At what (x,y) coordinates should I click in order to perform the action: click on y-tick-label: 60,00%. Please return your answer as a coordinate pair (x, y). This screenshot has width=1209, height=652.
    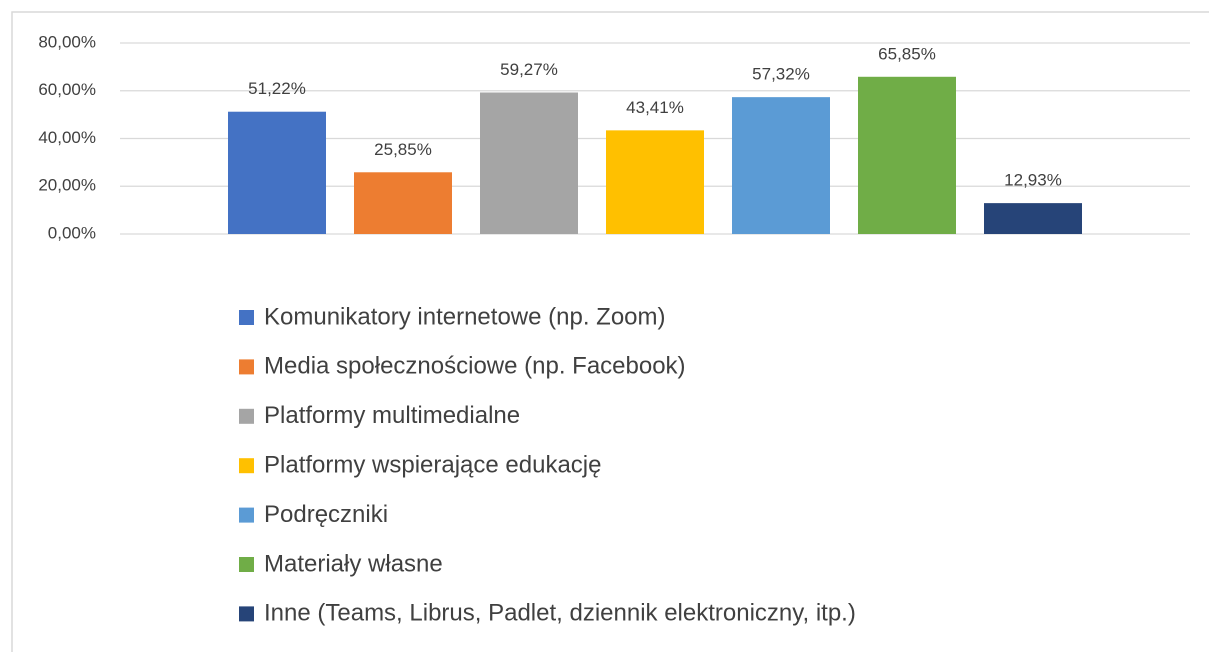
    Looking at the image, I should click on (67, 89).